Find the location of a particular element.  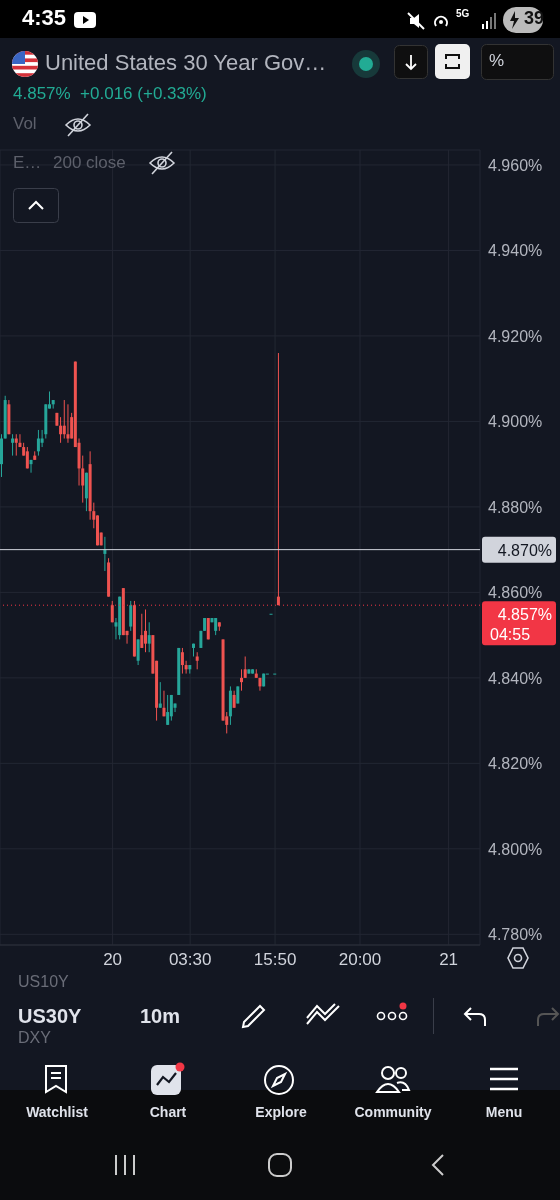

y-tick-label: 4.880% is located at coordinates (515, 507).